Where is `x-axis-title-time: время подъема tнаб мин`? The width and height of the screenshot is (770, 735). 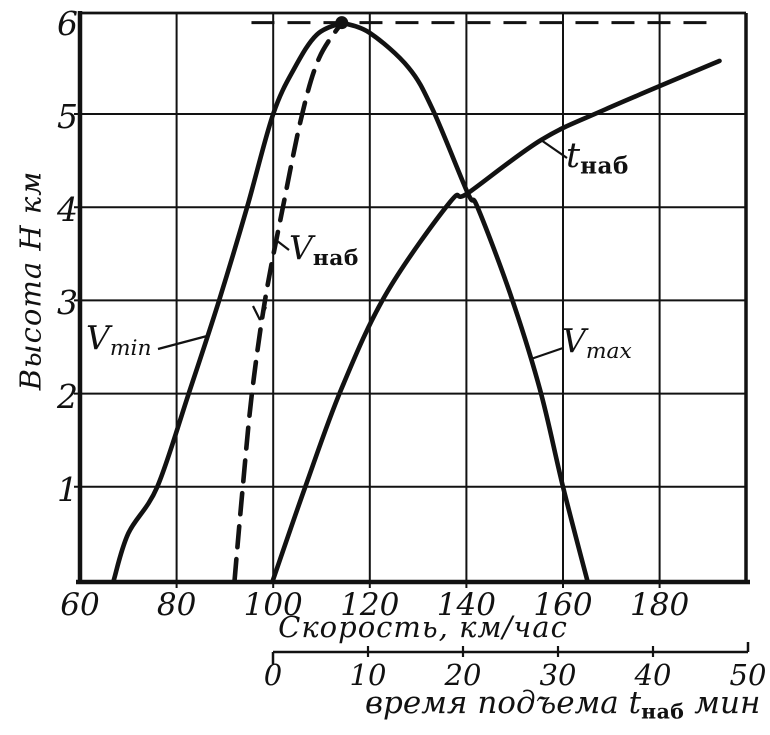
x-axis-title-time: время подъема tнаб мин is located at coordinates (563, 703).